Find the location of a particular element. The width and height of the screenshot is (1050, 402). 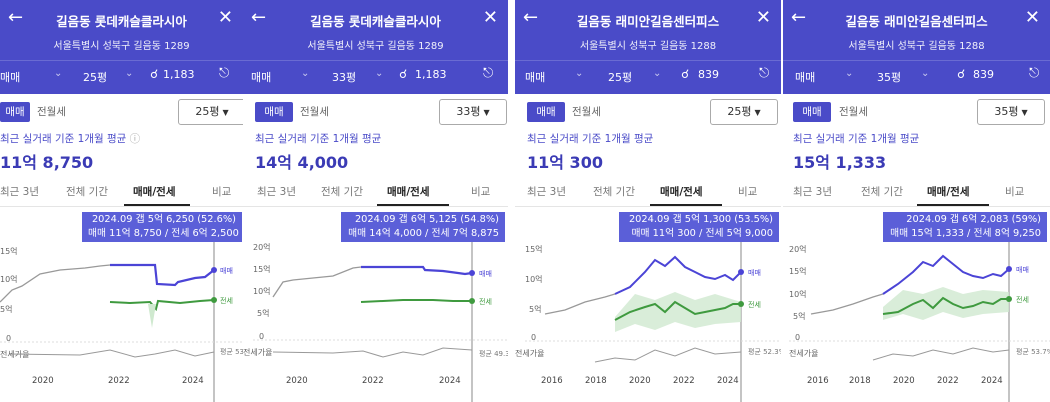

y-tick: 20억 is located at coordinates (262, 247).